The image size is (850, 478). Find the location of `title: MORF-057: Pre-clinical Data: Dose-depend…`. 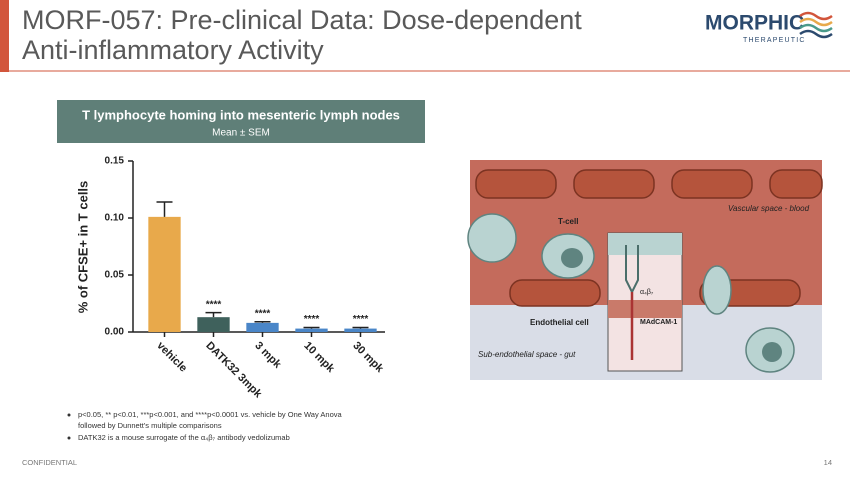

title: MORF-057: Pre-clinical Data: Dose-depend… is located at coordinates (302, 20).